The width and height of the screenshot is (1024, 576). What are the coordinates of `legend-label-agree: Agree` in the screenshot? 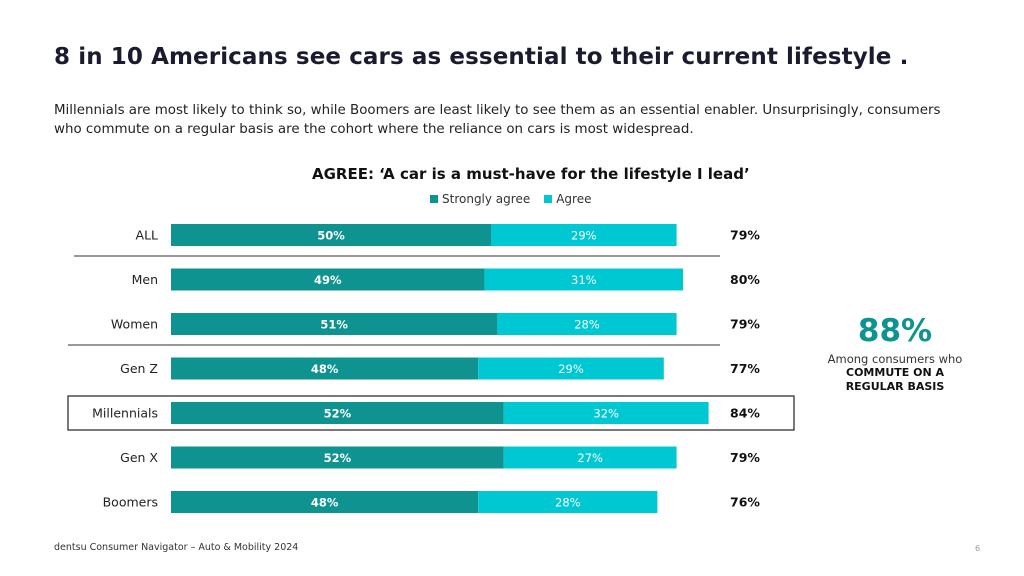 It's located at (574, 199).